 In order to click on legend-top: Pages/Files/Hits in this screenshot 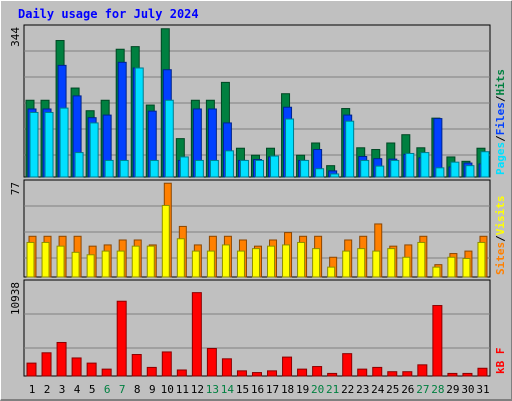, I will do `click(500, 122)`.